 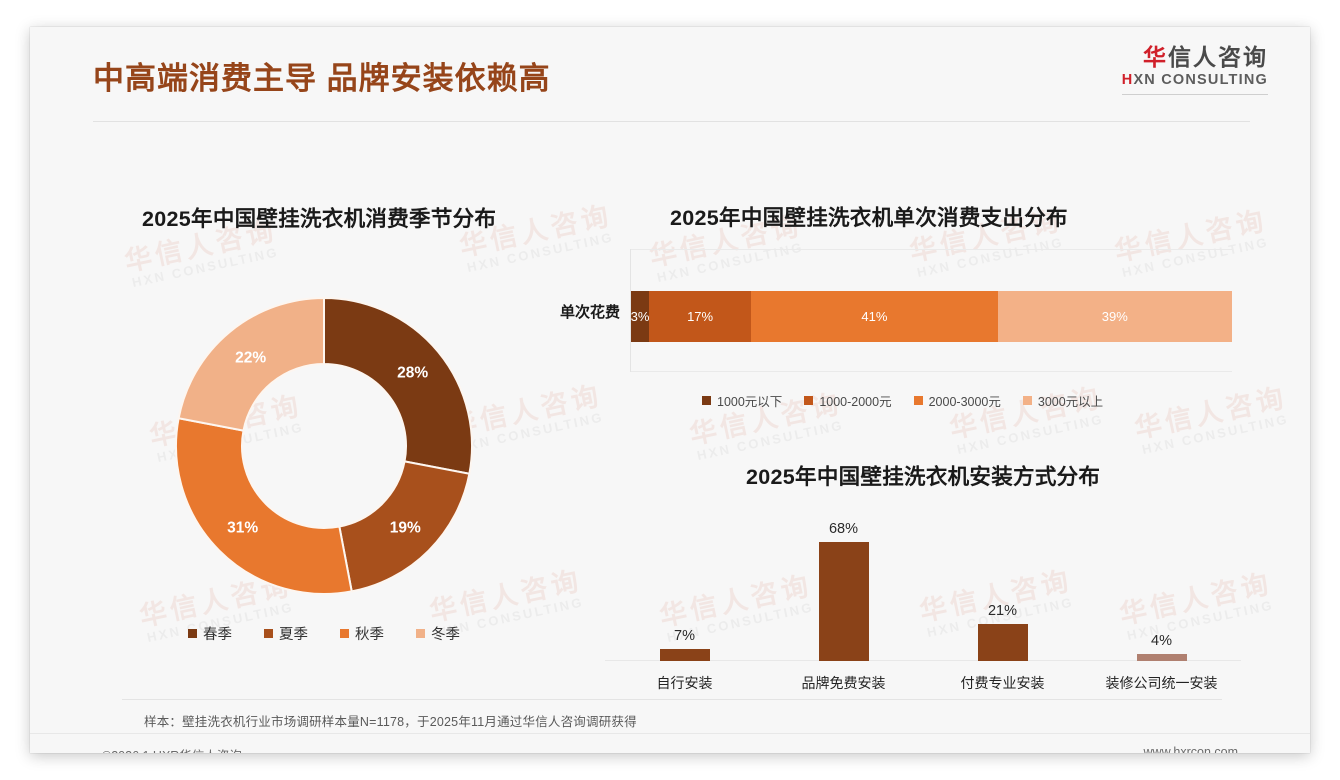 I want to click on install-plot-area: 7% 68% 21% 4%, so click(x=923, y=579).